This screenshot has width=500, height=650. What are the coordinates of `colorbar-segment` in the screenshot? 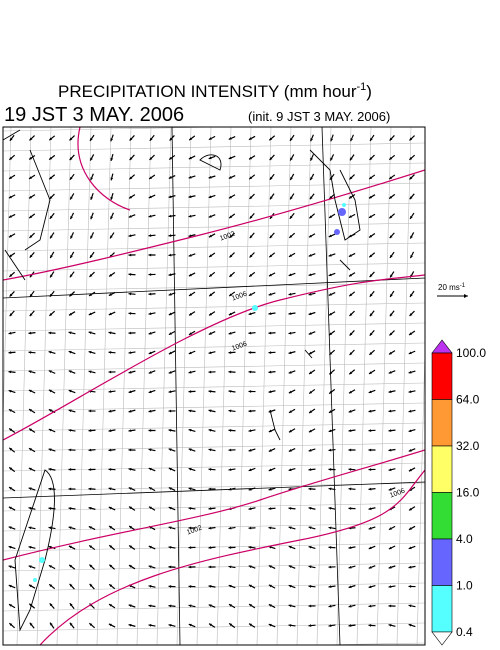 It's located at (442, 516).